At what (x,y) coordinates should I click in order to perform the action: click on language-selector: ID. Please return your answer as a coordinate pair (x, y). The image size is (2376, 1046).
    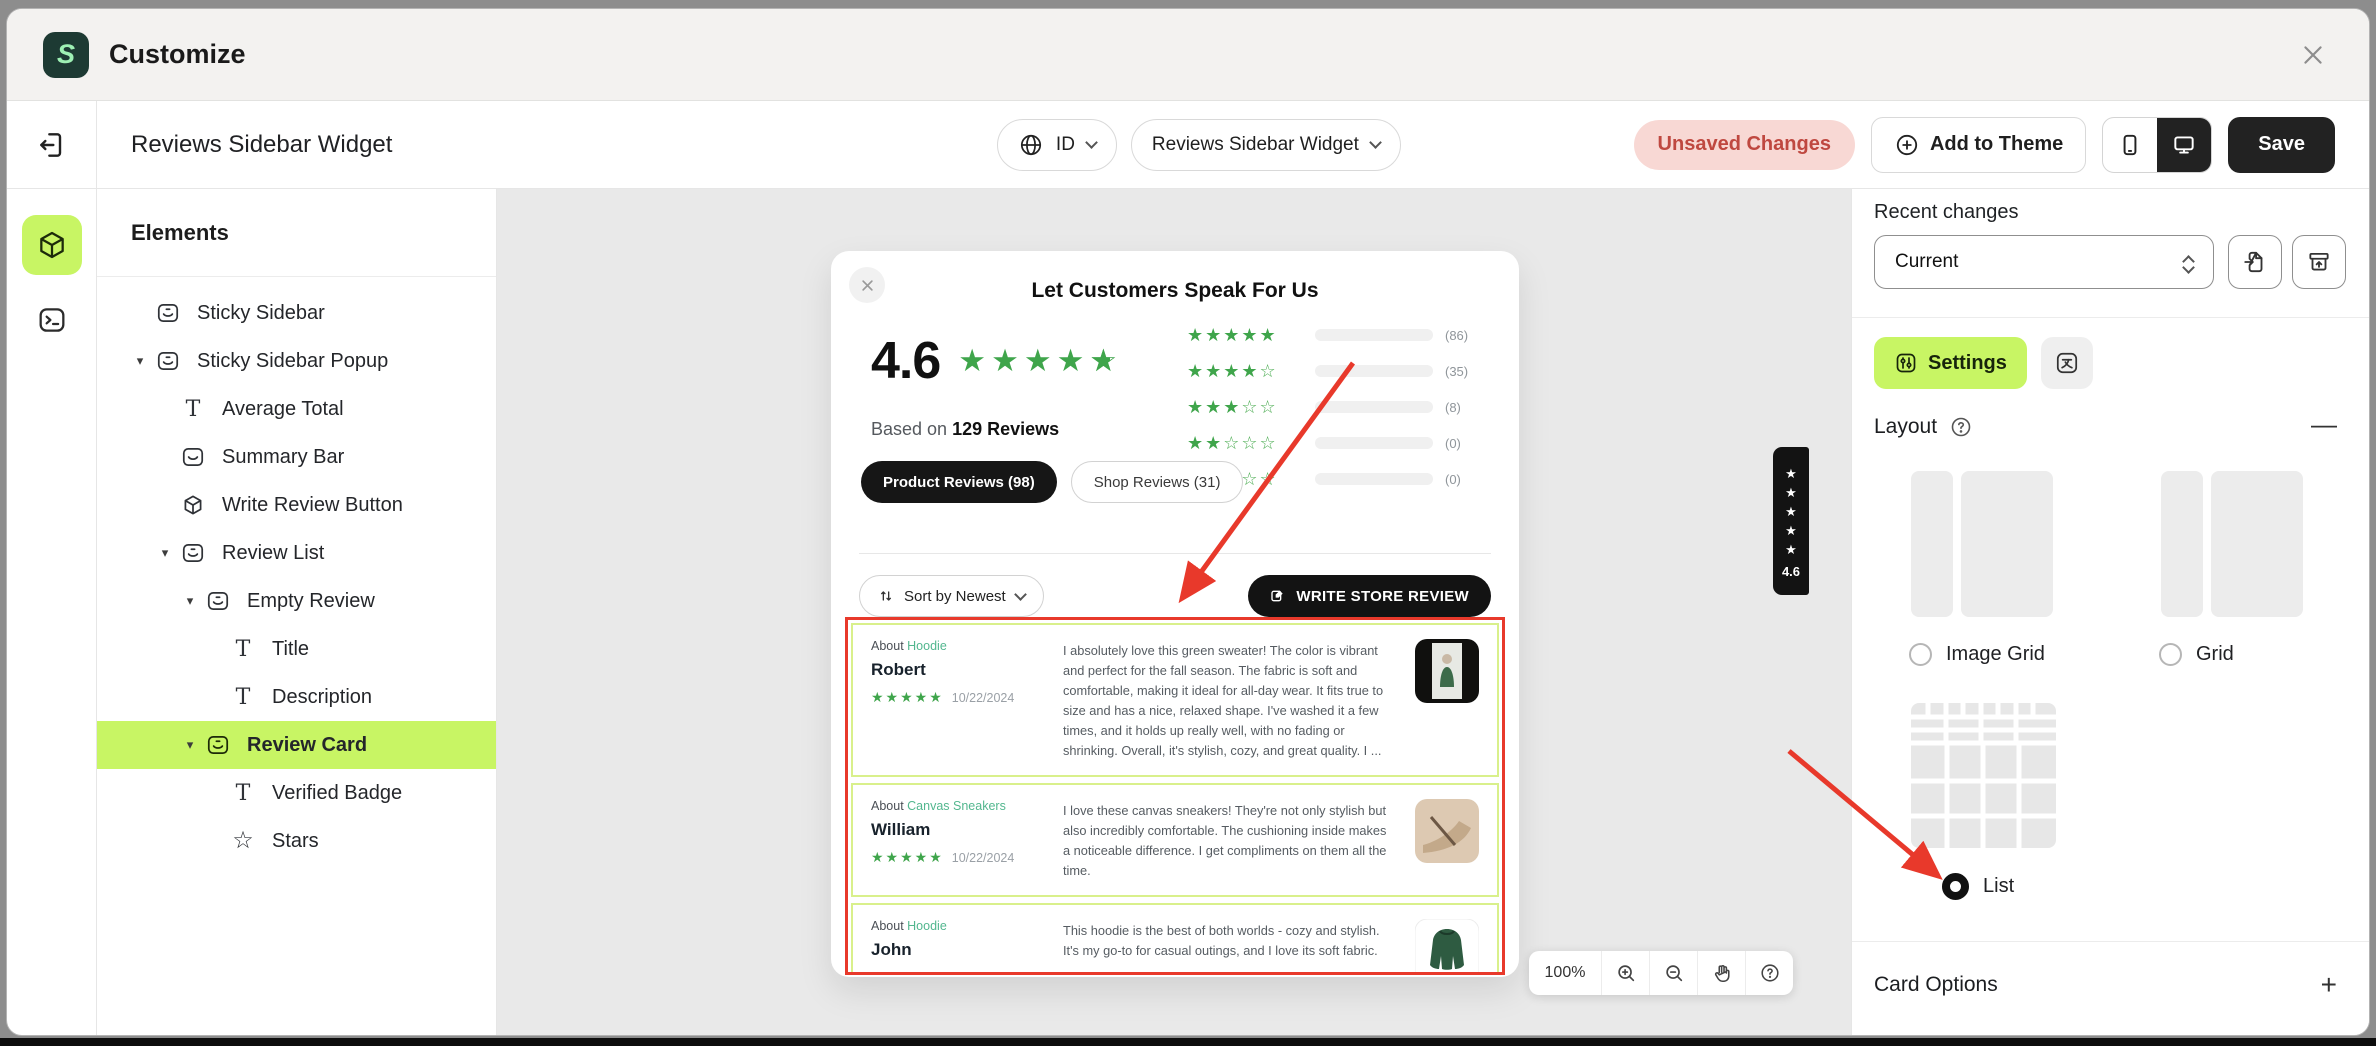
    Looking at the image, I should click on (1056, 144).